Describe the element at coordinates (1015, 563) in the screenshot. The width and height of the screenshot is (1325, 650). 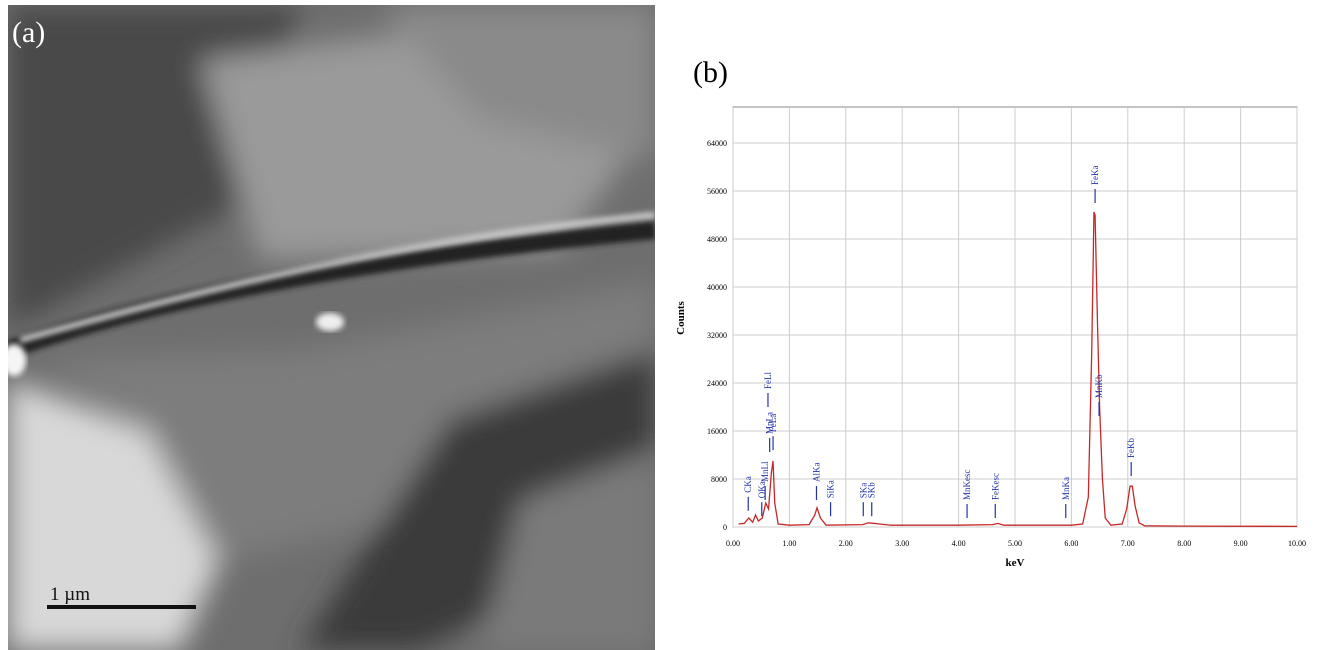
I see `x-axis-title: keV` at that location.